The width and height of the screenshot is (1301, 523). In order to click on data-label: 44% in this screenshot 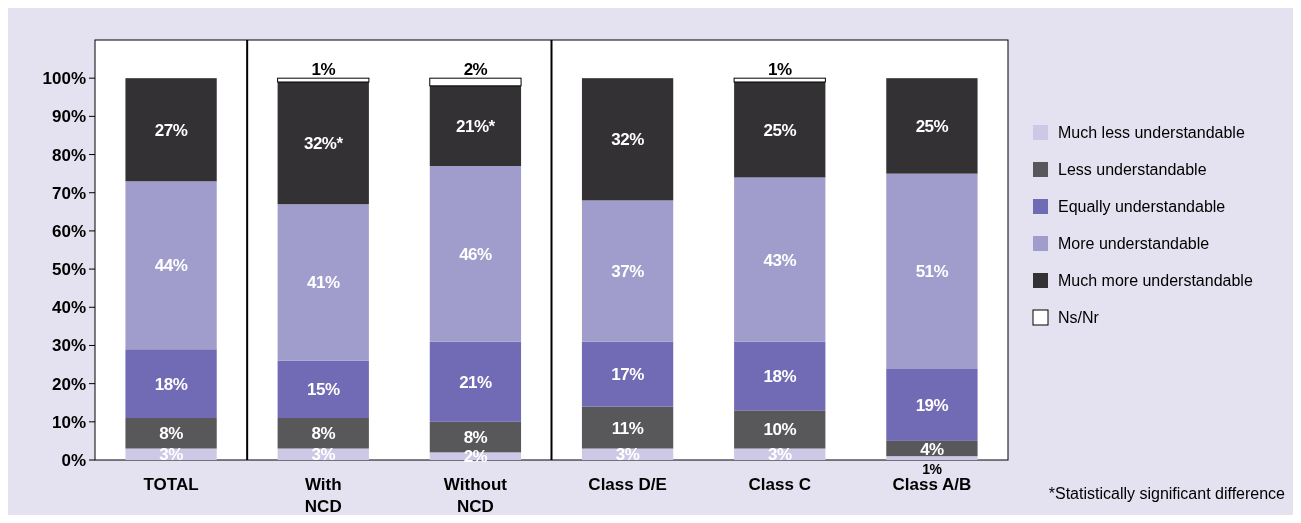, I will do `click(171, 266)`.